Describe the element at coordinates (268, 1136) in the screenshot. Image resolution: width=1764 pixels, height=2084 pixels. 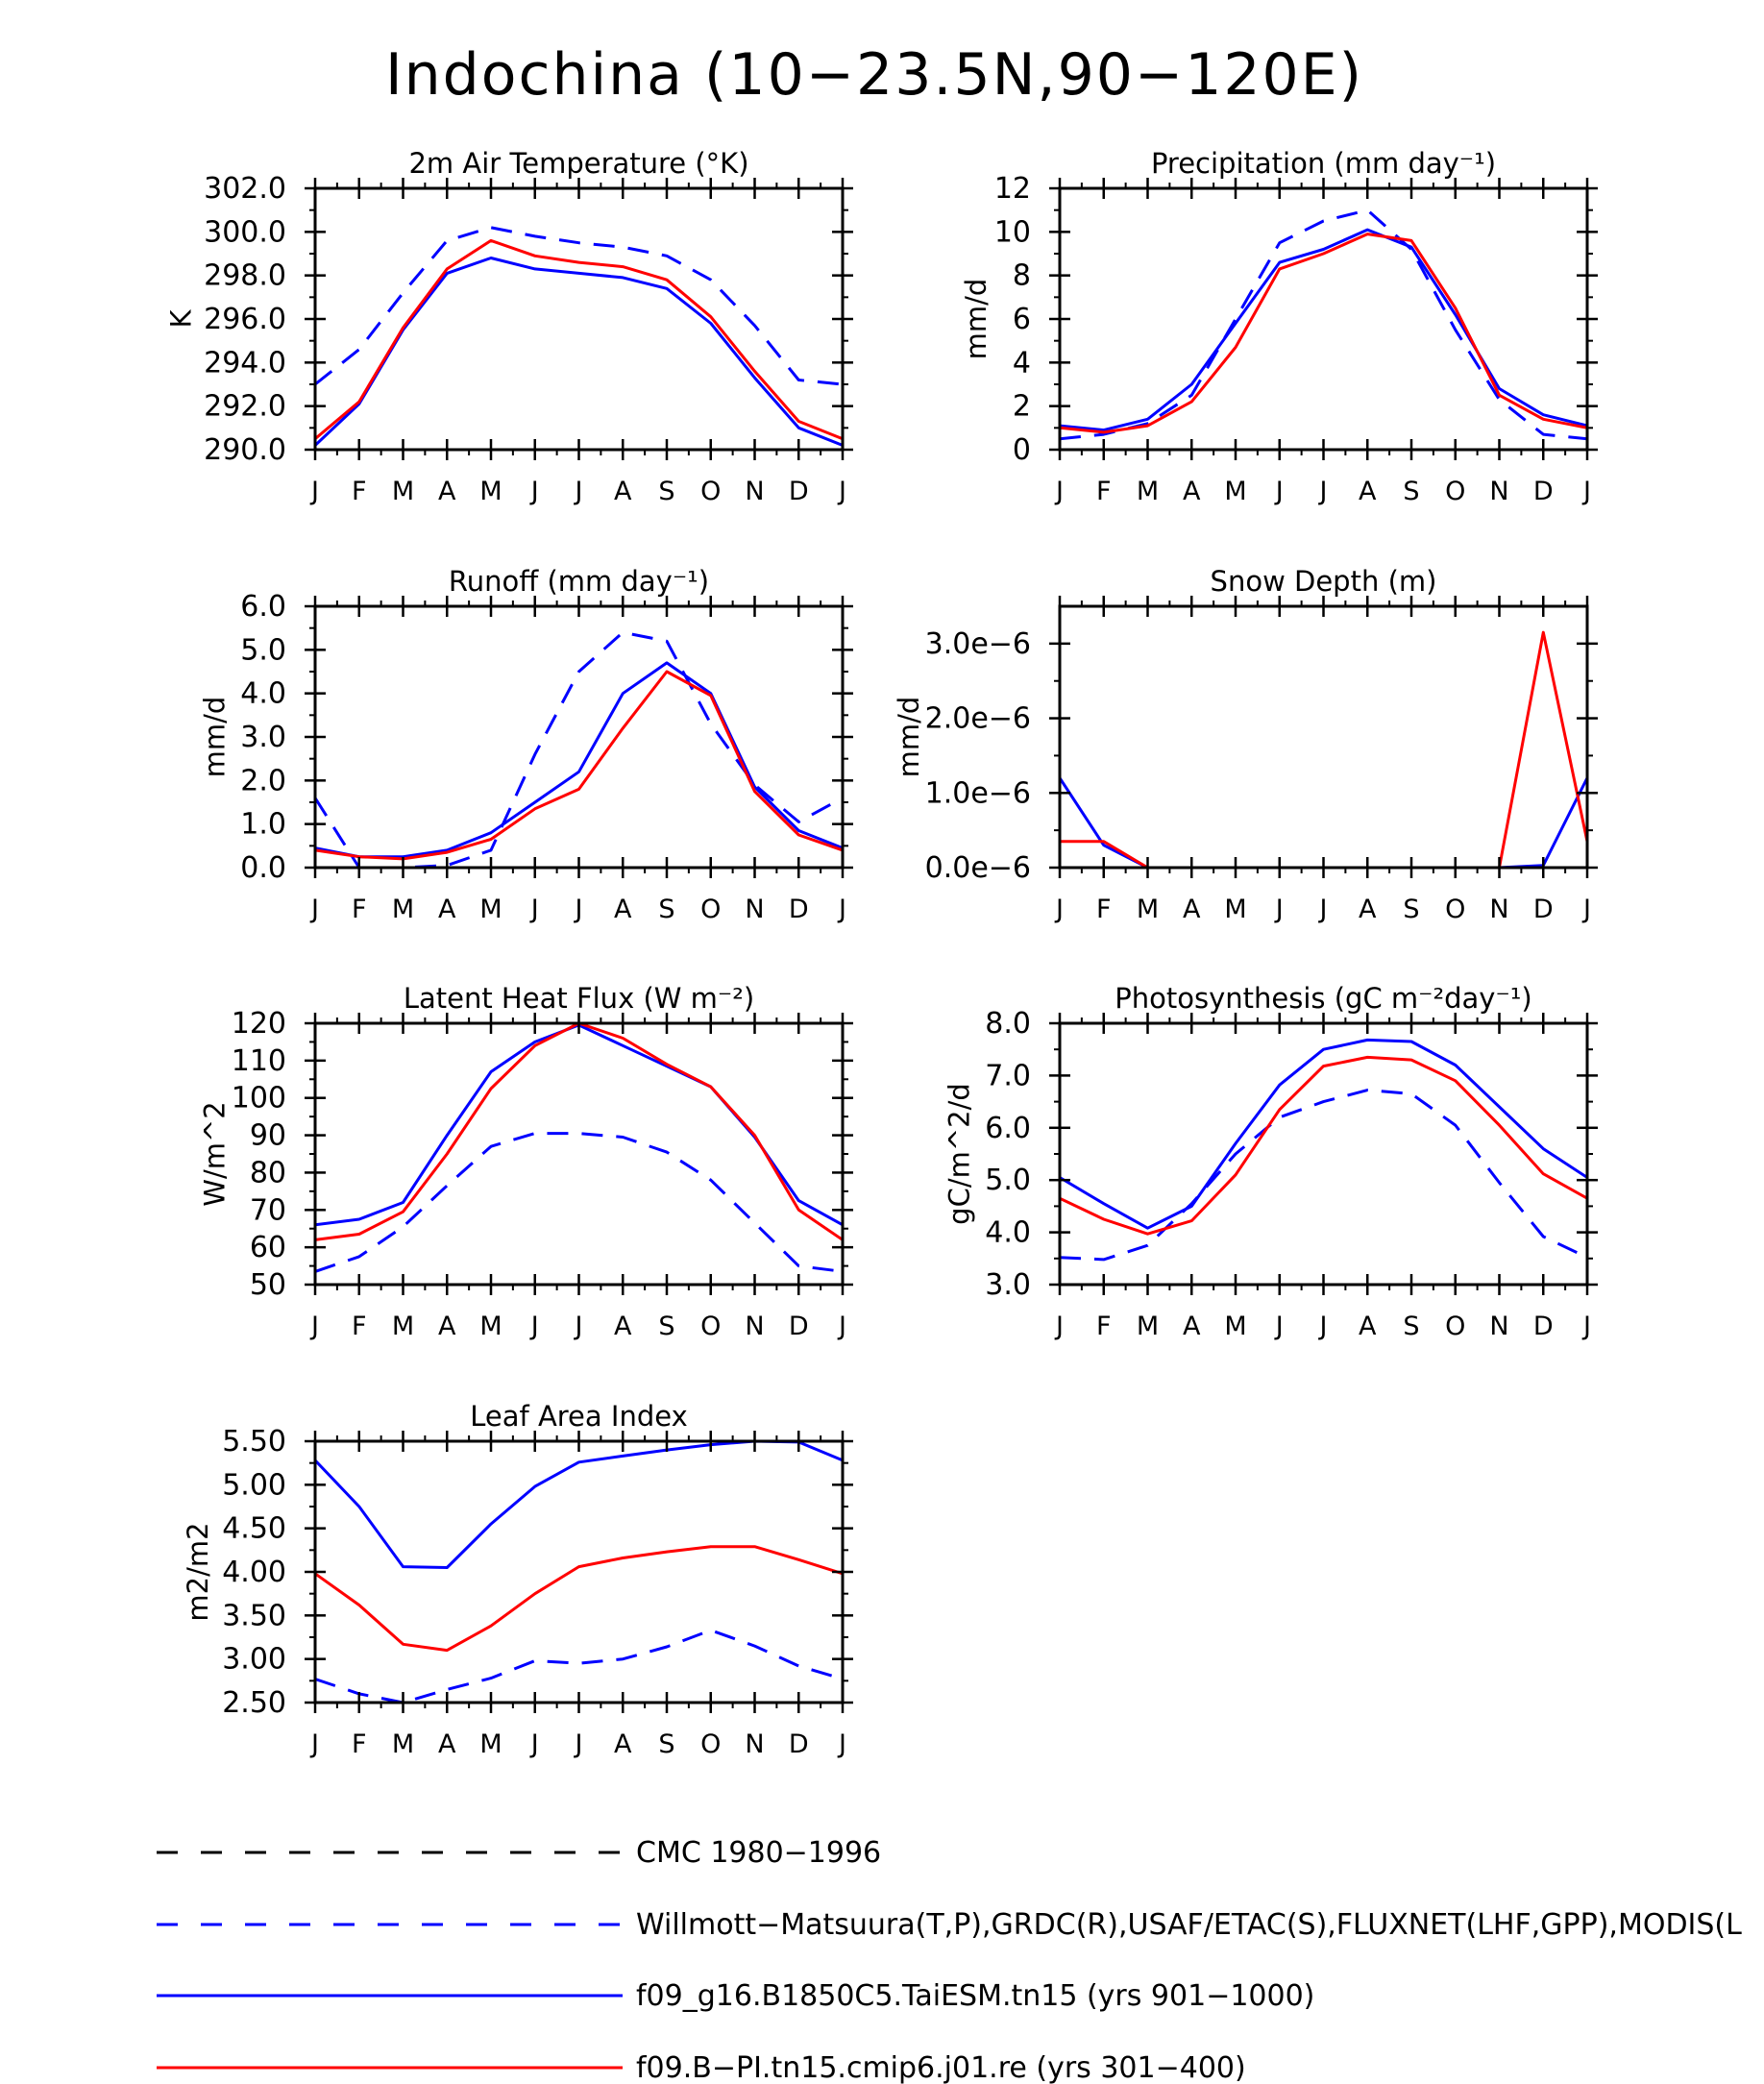
I see `y-tick-label: 90` at that location.